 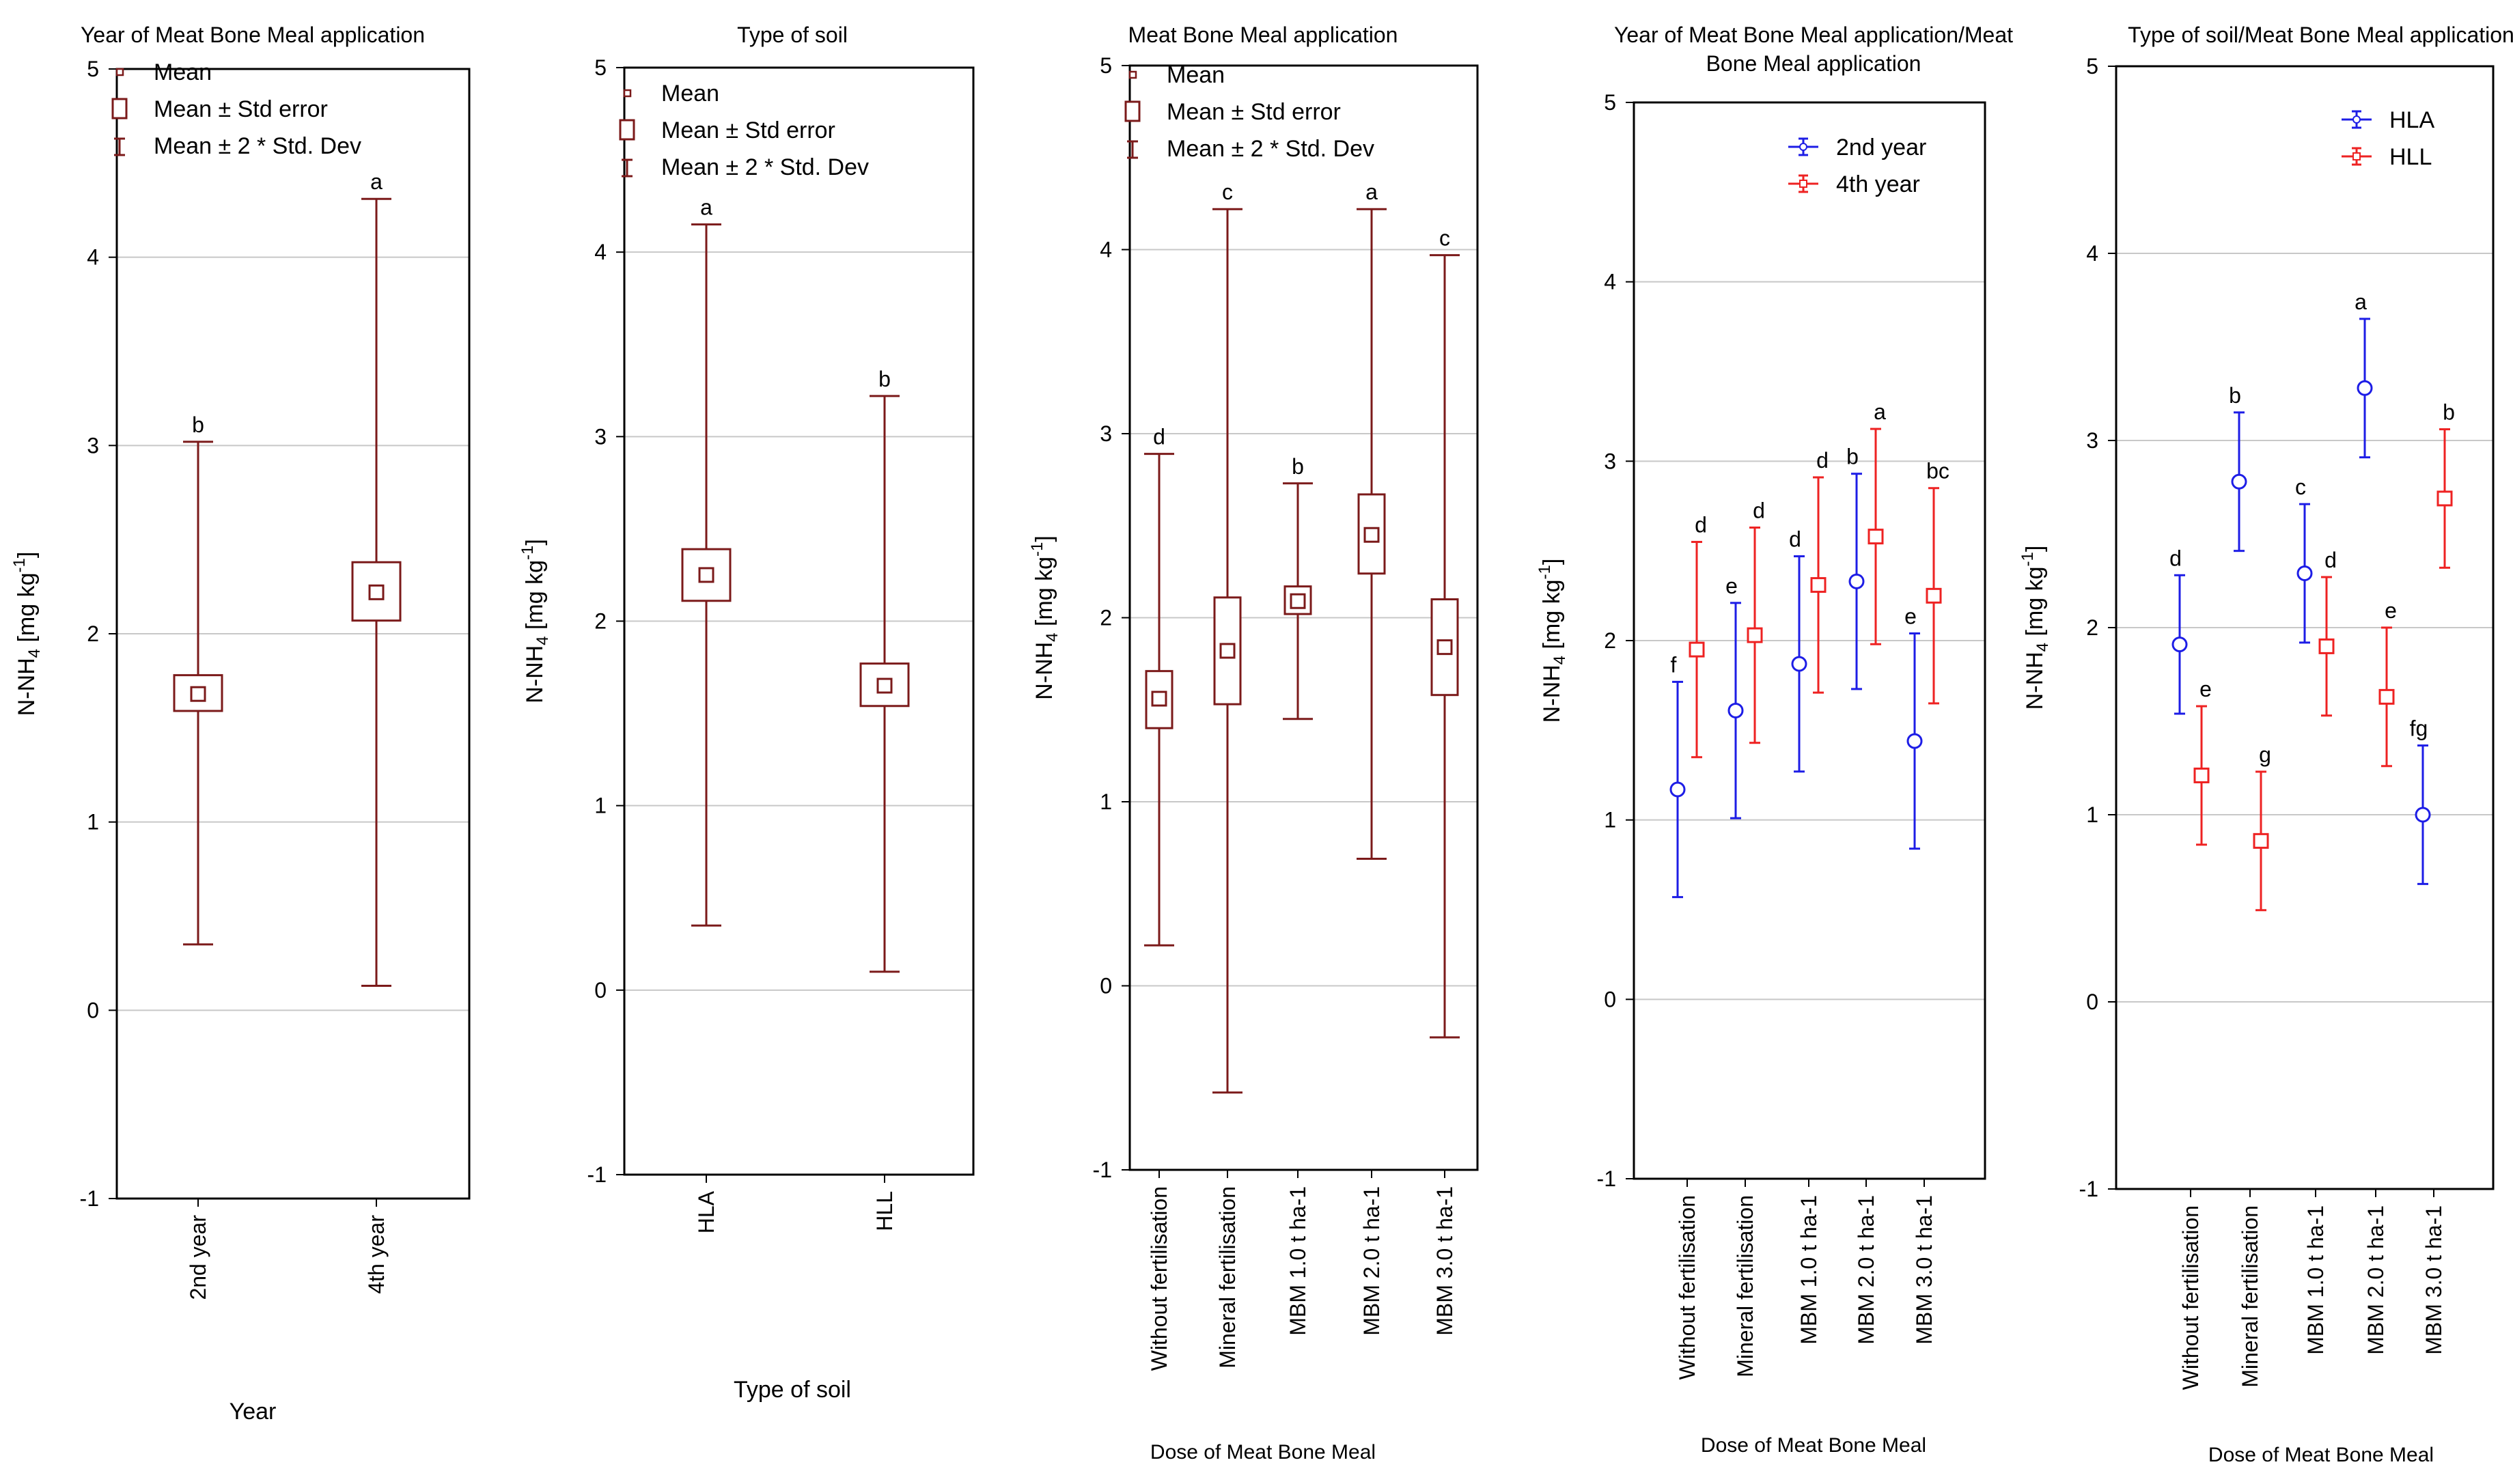 I want to click on x-tick-label: HLA, so click(x=706, y=1211).